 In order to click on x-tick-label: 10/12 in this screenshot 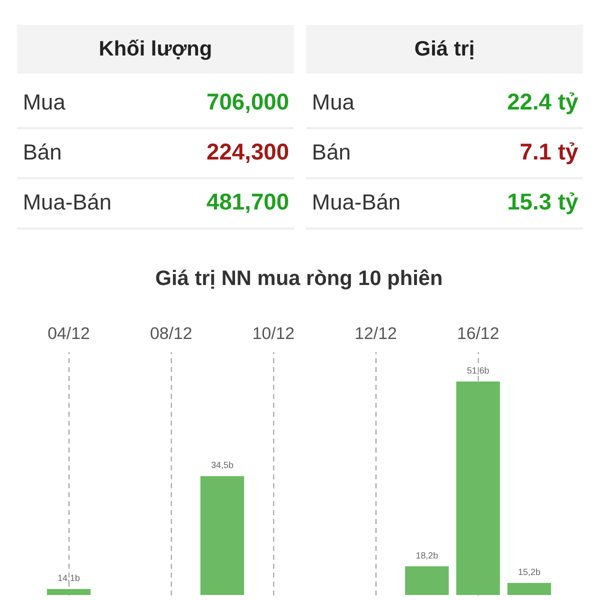, I will do `click(273, 334)`.